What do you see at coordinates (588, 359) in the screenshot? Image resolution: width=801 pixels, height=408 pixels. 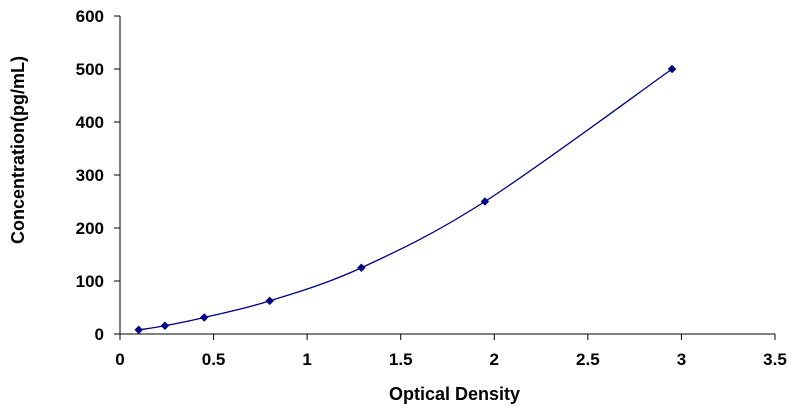 I see `x-tick-label: 2.5` at bounding box center [588, 359].